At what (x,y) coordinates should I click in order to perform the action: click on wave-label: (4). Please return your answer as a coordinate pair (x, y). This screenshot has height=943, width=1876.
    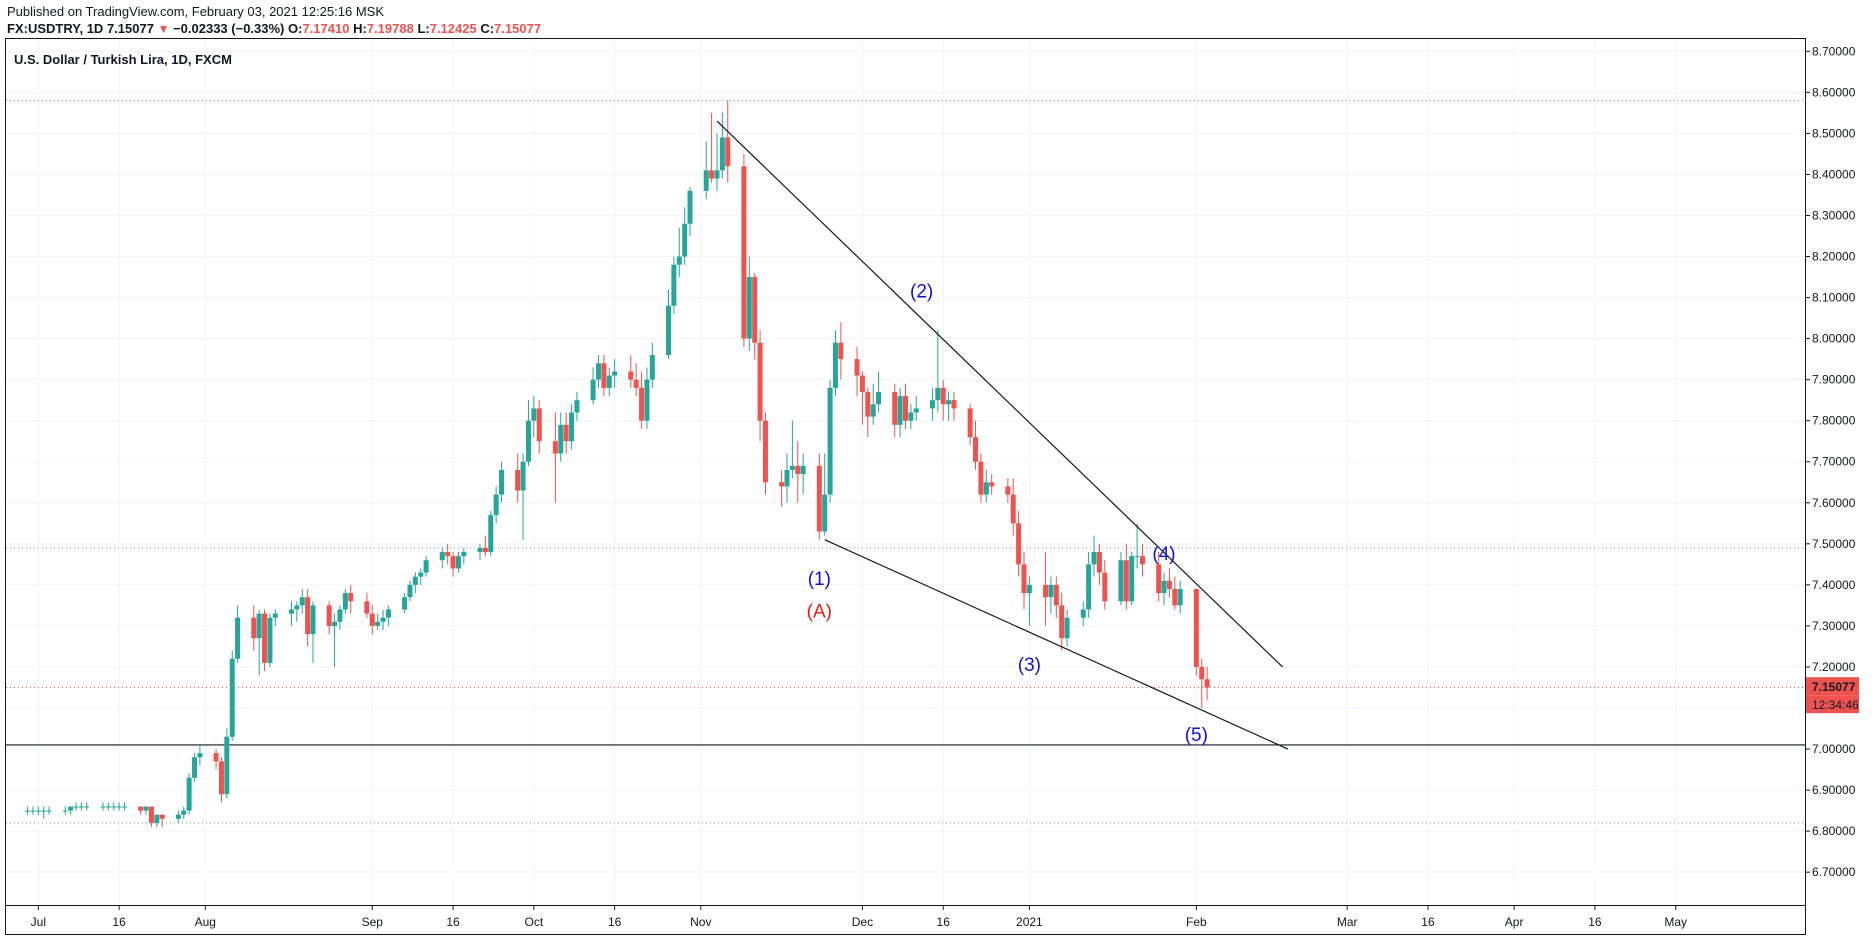
    Looking at the image, I should click on (1163, 554).